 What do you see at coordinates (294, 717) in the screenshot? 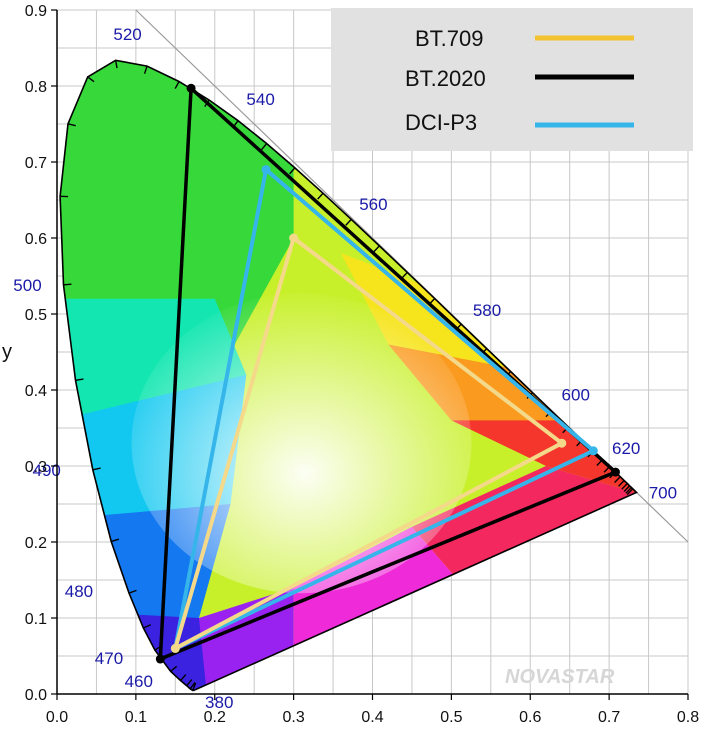
I see `x-tick-label: 0.3` at bounding box center [294, 717].